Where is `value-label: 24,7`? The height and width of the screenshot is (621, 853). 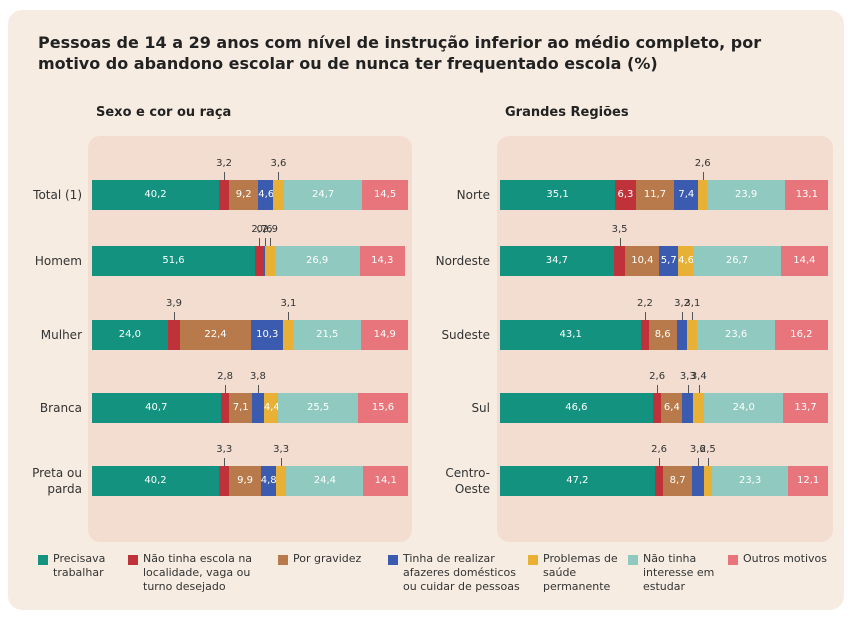
value-label: 24,7 is located at coordinates (323, 194).